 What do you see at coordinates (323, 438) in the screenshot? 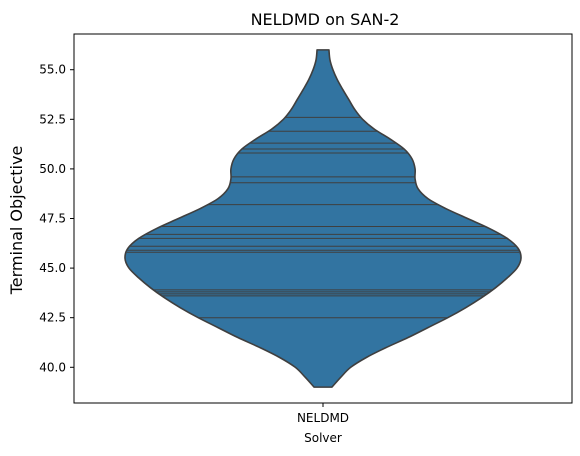
I see `x-axis-label: Solver` at bounding box center [323, 438].